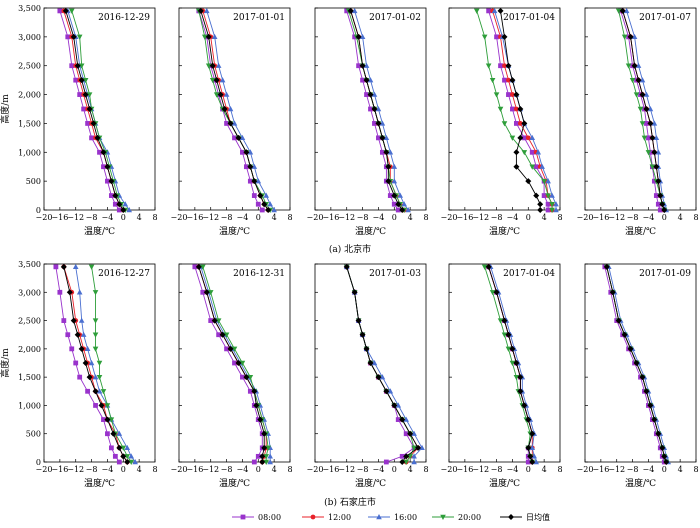 The height and width of the screenshot is (528, 700). I want to click on series-line-20:00, so click(98, 110).